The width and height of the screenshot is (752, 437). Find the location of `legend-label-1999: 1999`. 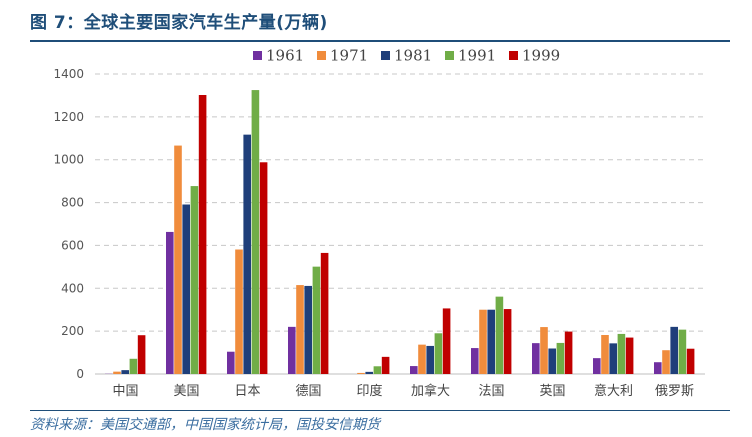

legend-label-1999: 1999 is located at coordinates (541, 56).